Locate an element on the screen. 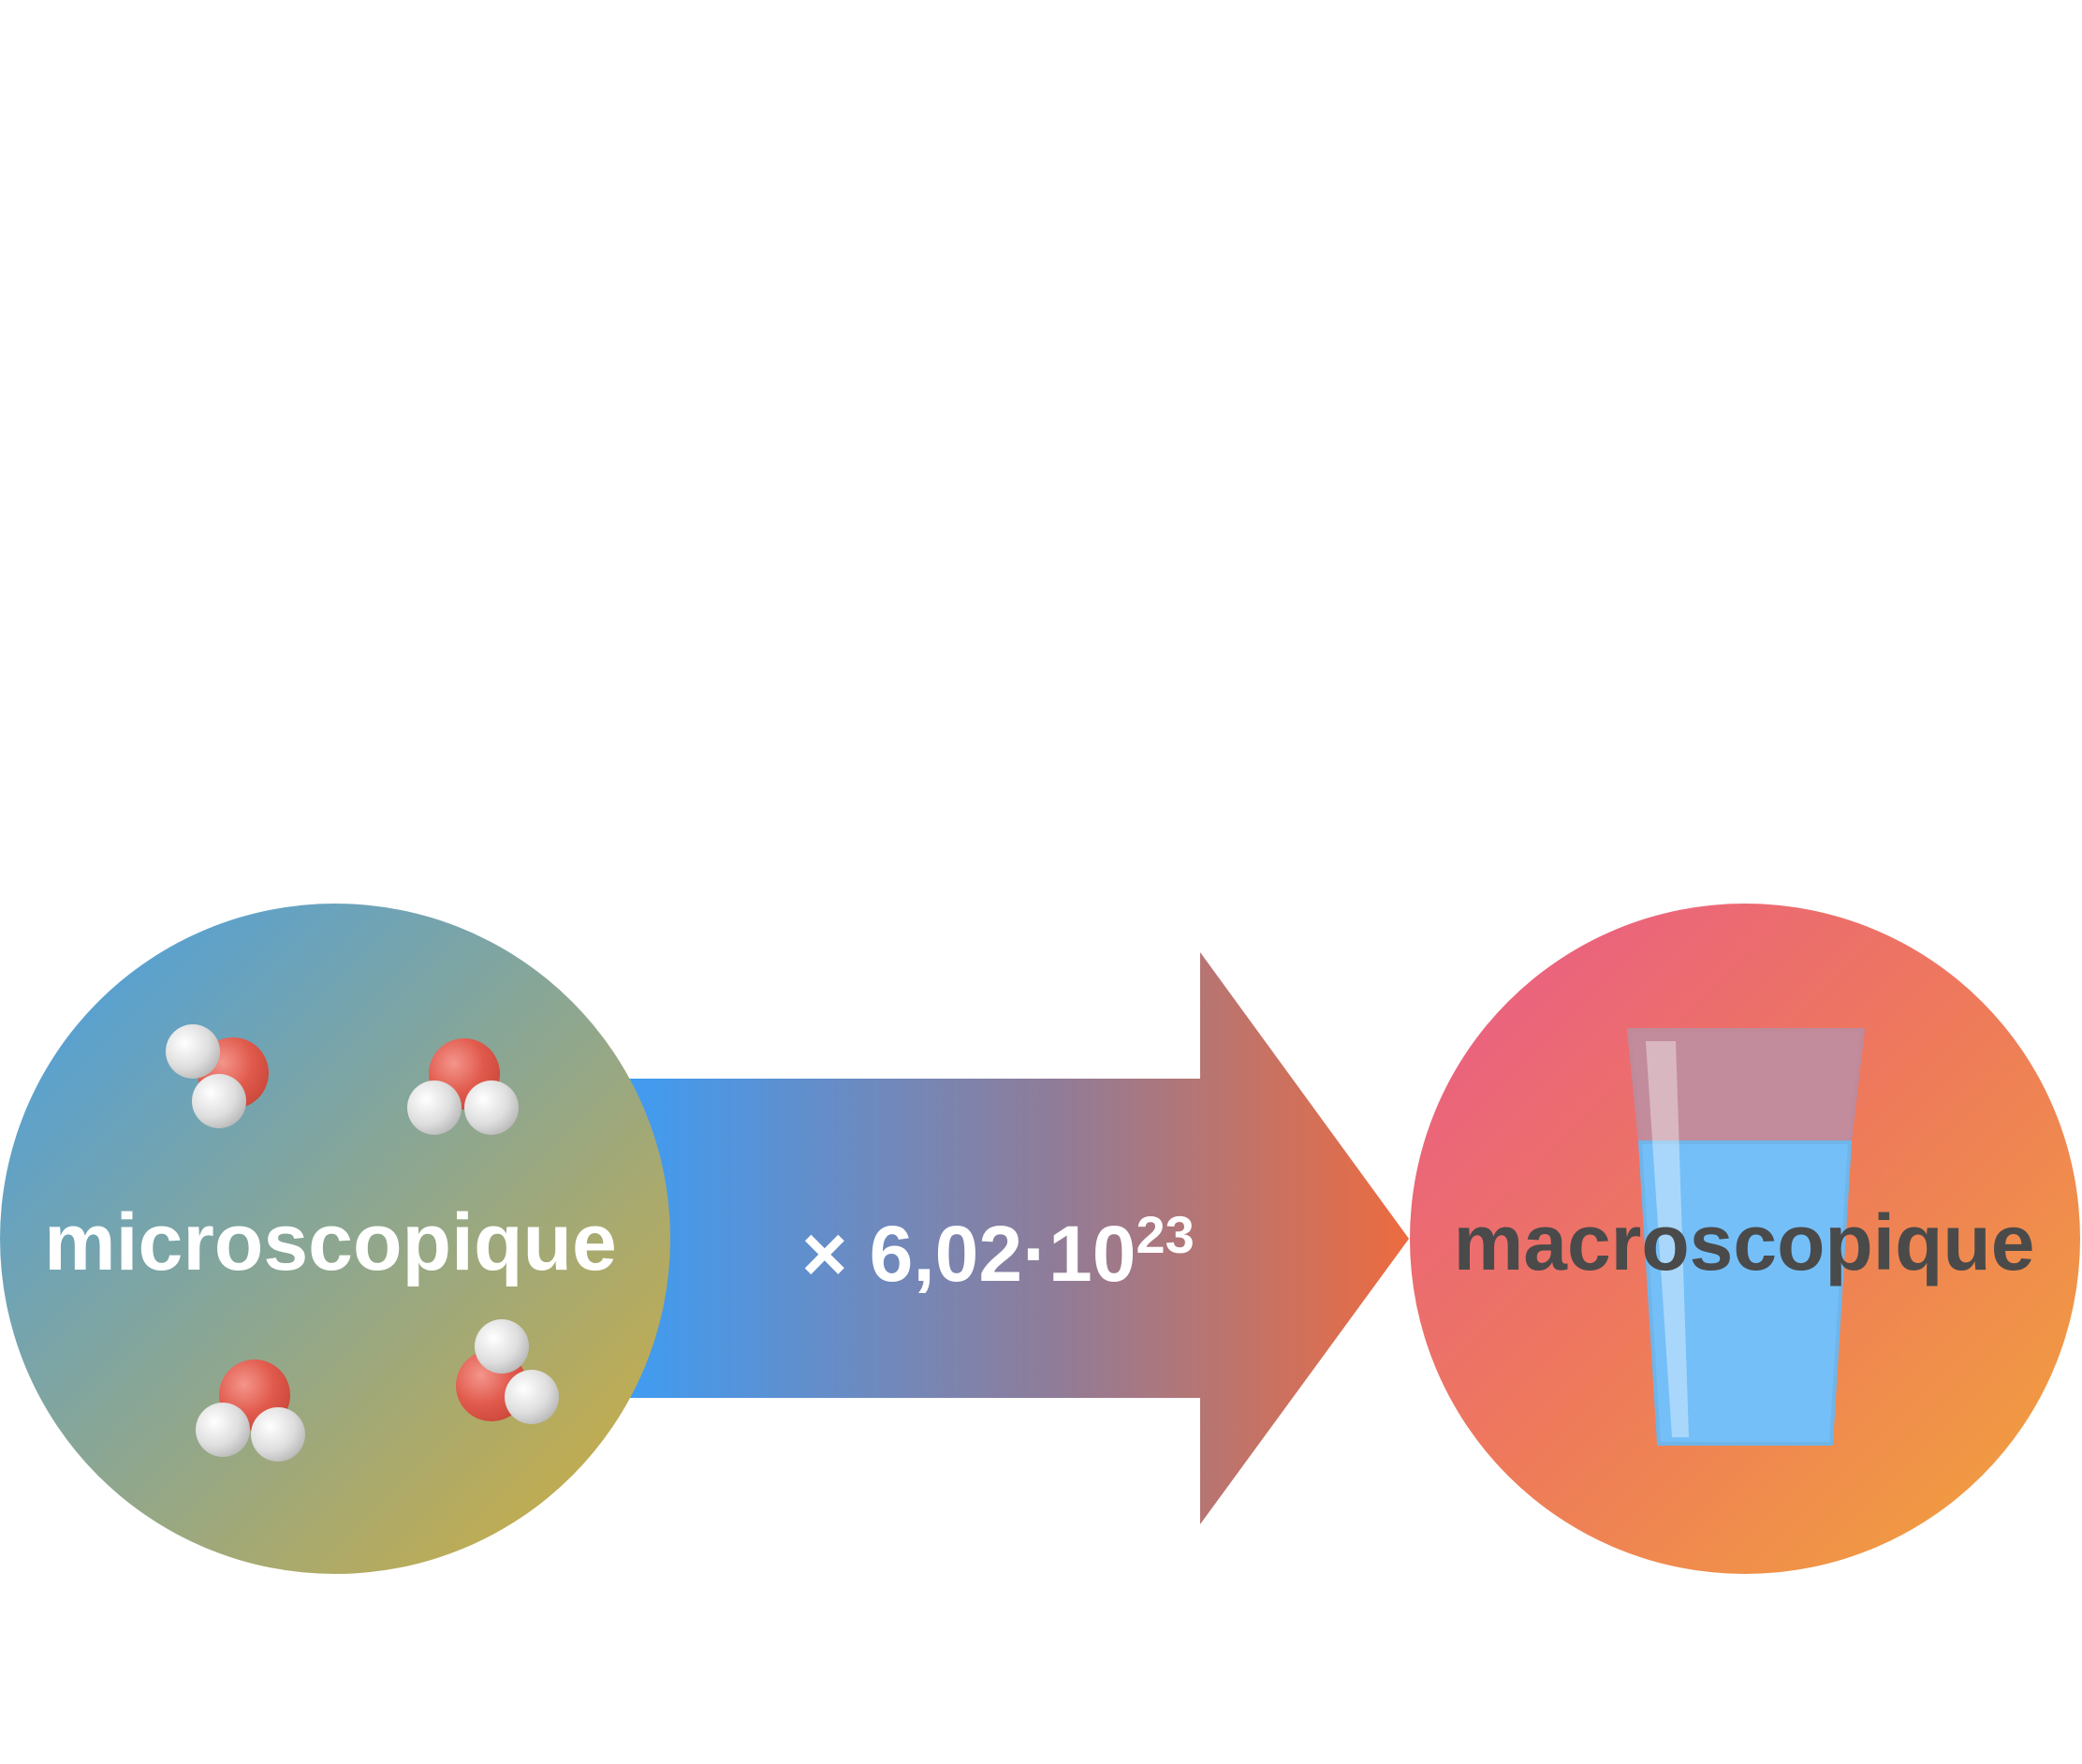  scale-arrow is located at coordinates (1004, 1238).